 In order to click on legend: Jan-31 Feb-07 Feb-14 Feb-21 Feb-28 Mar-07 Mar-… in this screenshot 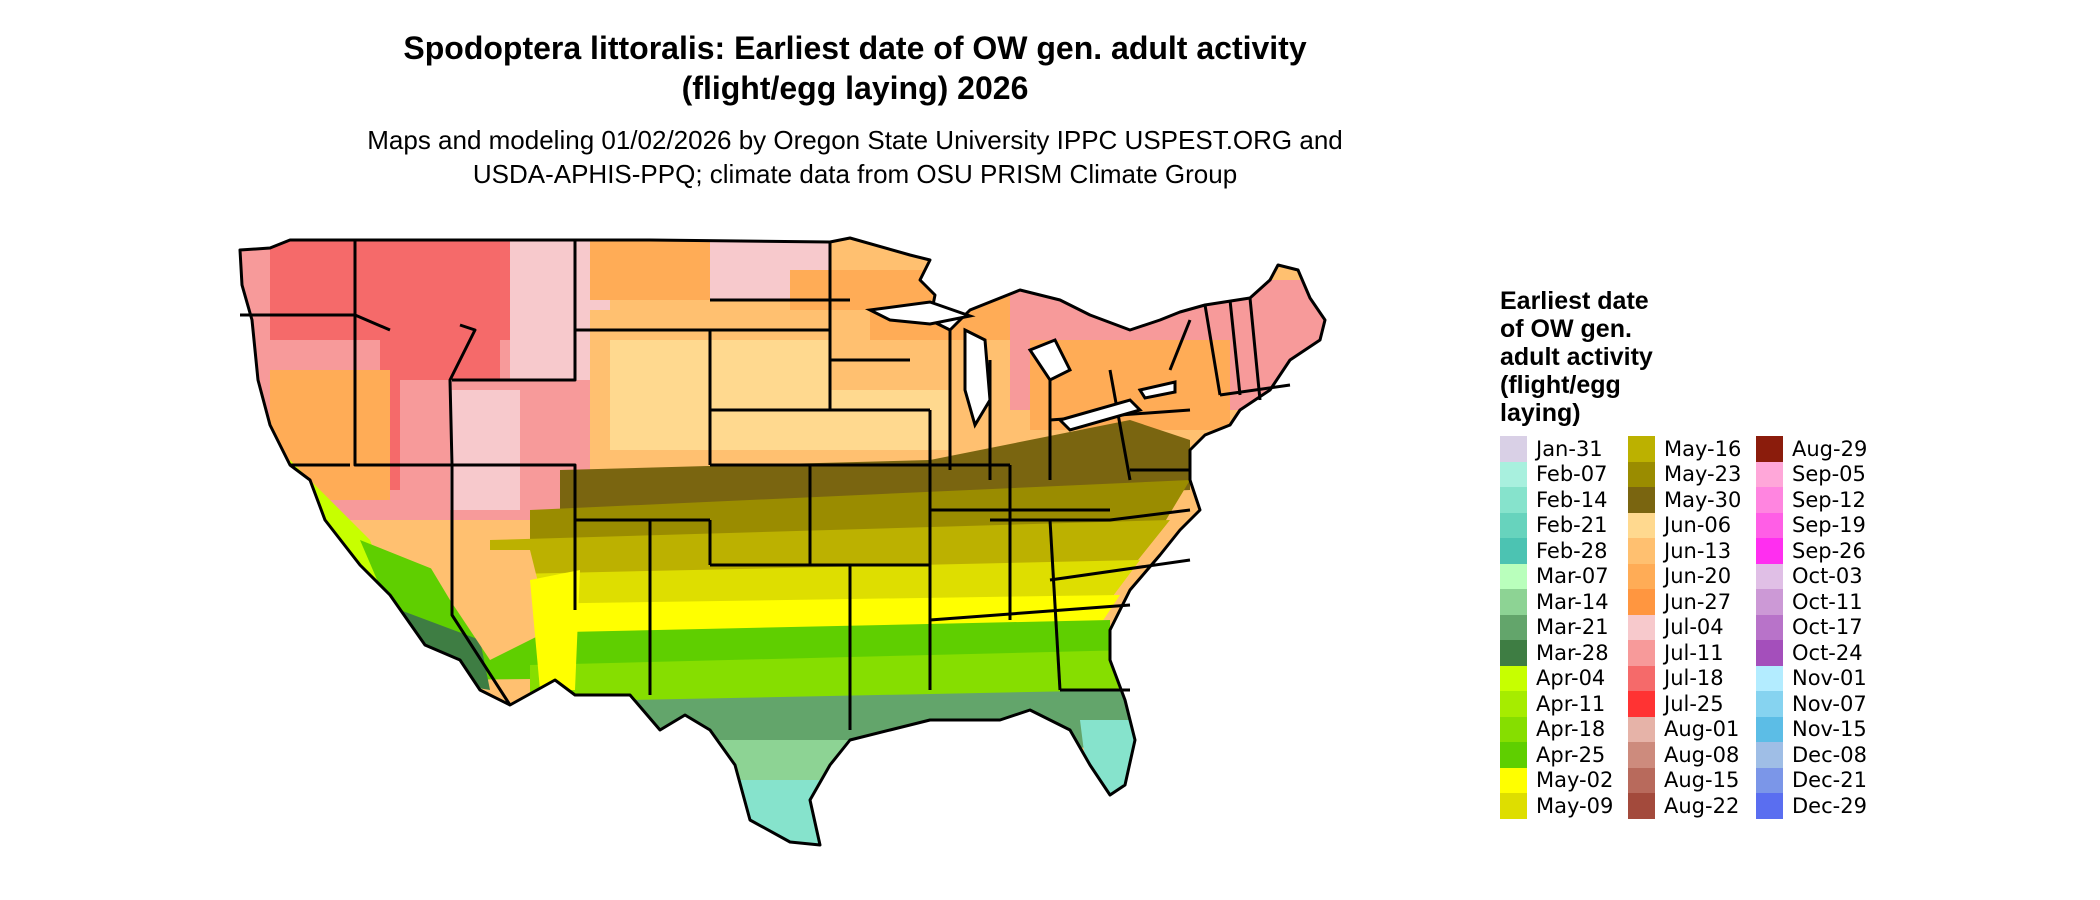, I will do `click(1760, 631)`.